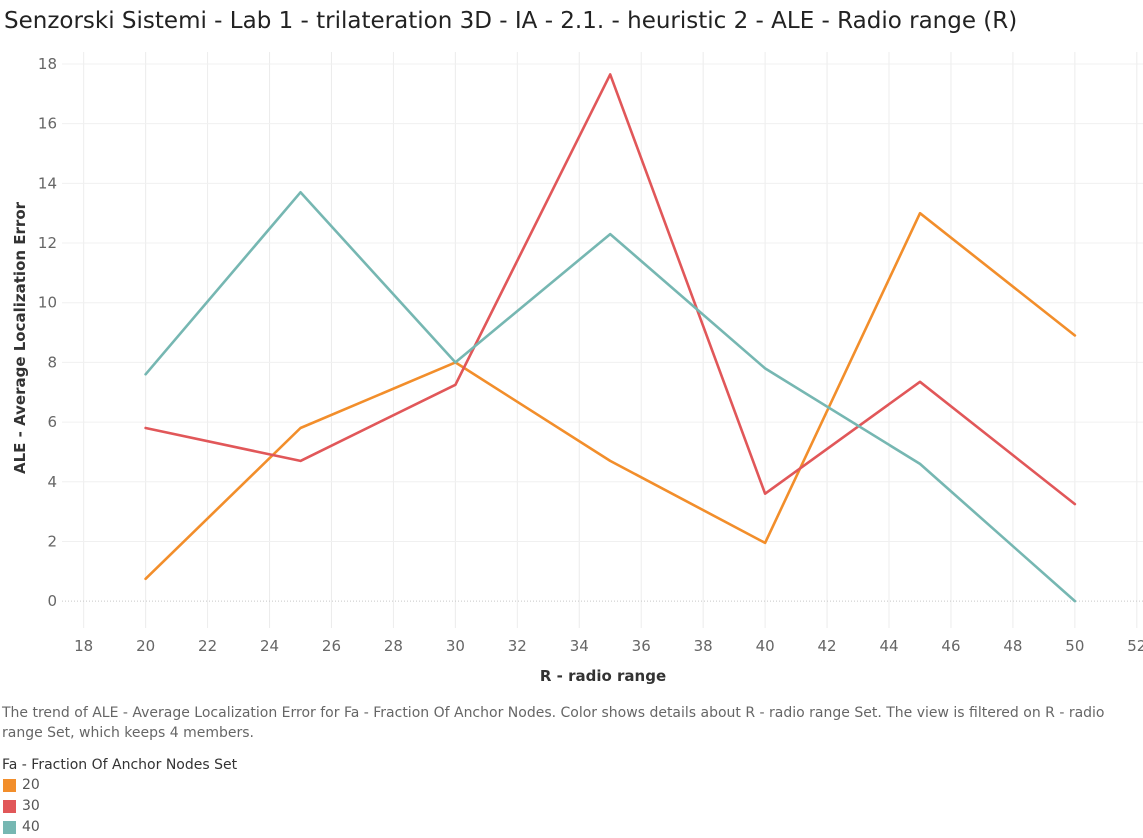 This screenshot has width=1143, height=838. I want to click on x-tick-label: 24, so click(269, 646).